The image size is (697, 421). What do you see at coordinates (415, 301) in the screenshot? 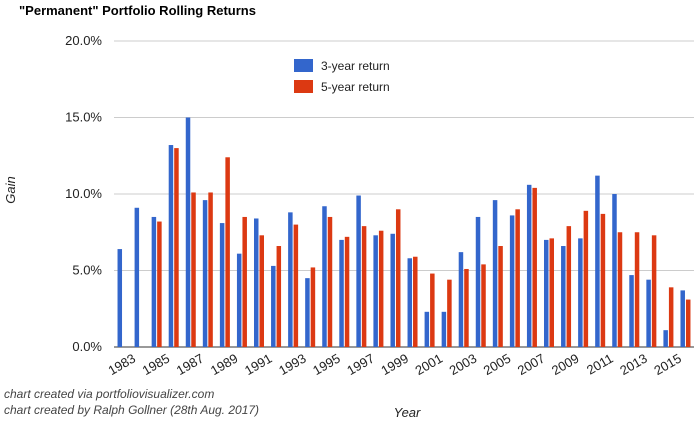
I see `bar-5yr-2000` at bounding box center [415, 301].